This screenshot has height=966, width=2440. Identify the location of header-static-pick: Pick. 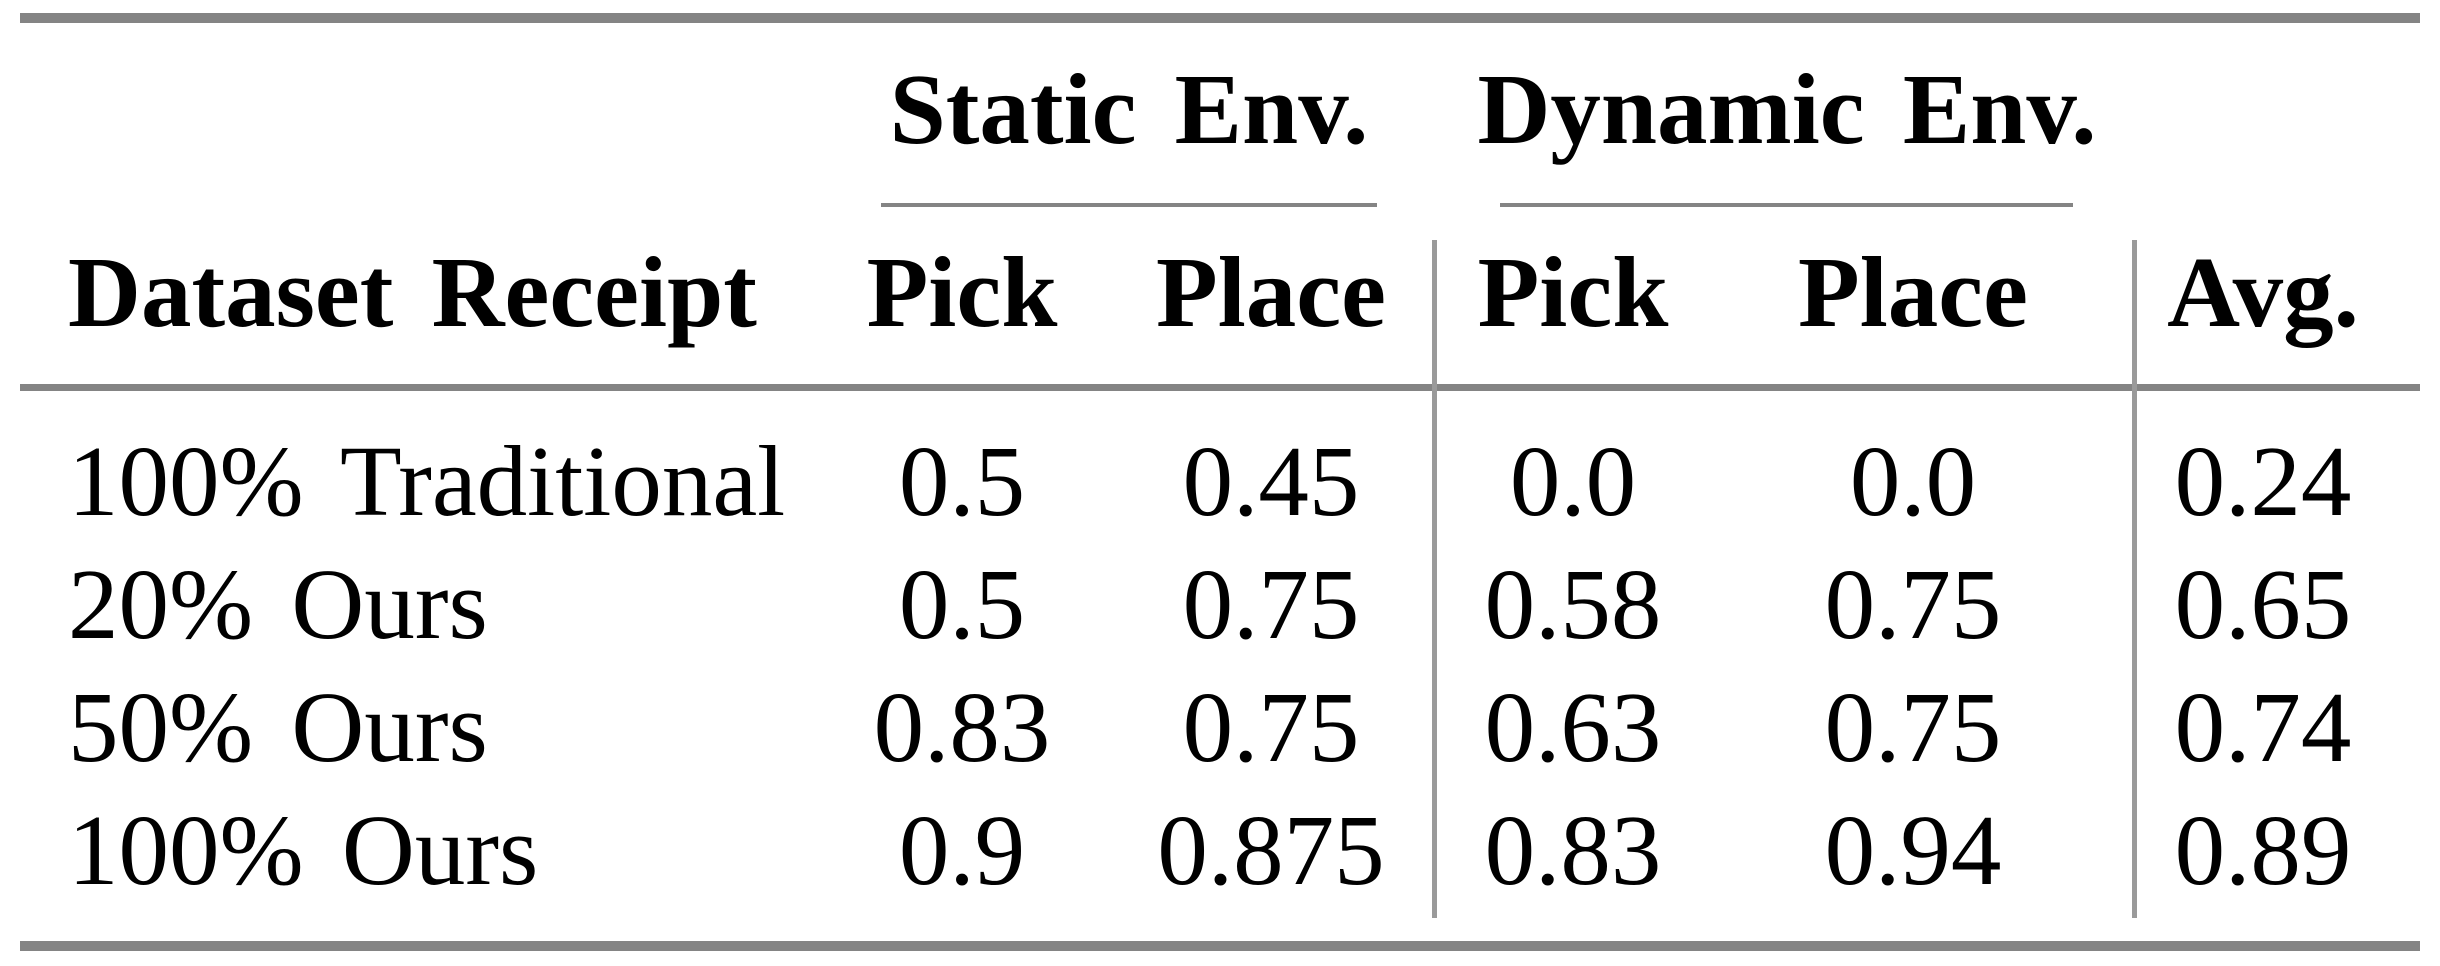
(962, 292).